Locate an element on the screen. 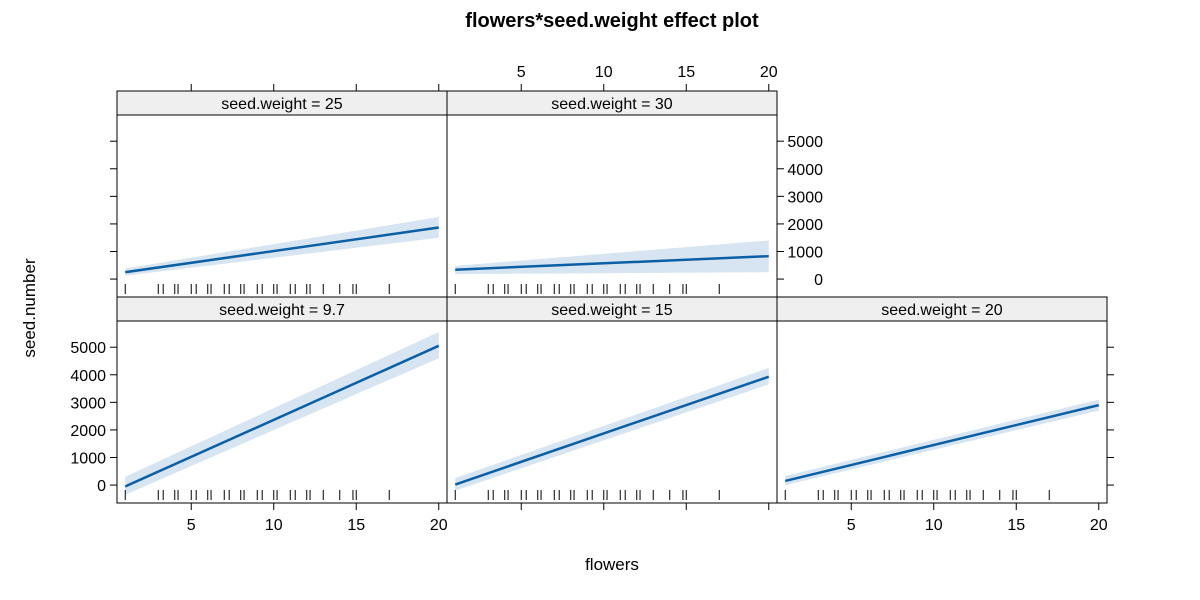 The height and width of the screenshot is (600, 1200). panel-2: seed.weight = 20 5 10 15 20 is located at coordinates (945, 415).